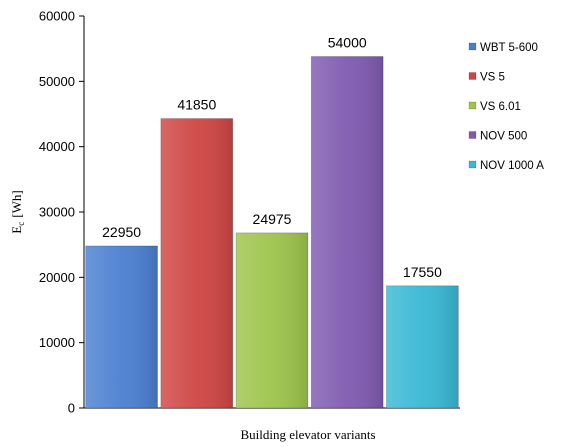 This screenshot has width=569, height=447. Describe the element at coordinates (512, 166) in the screenshot. I see `legend-label: NOV 1000 A` at that location.